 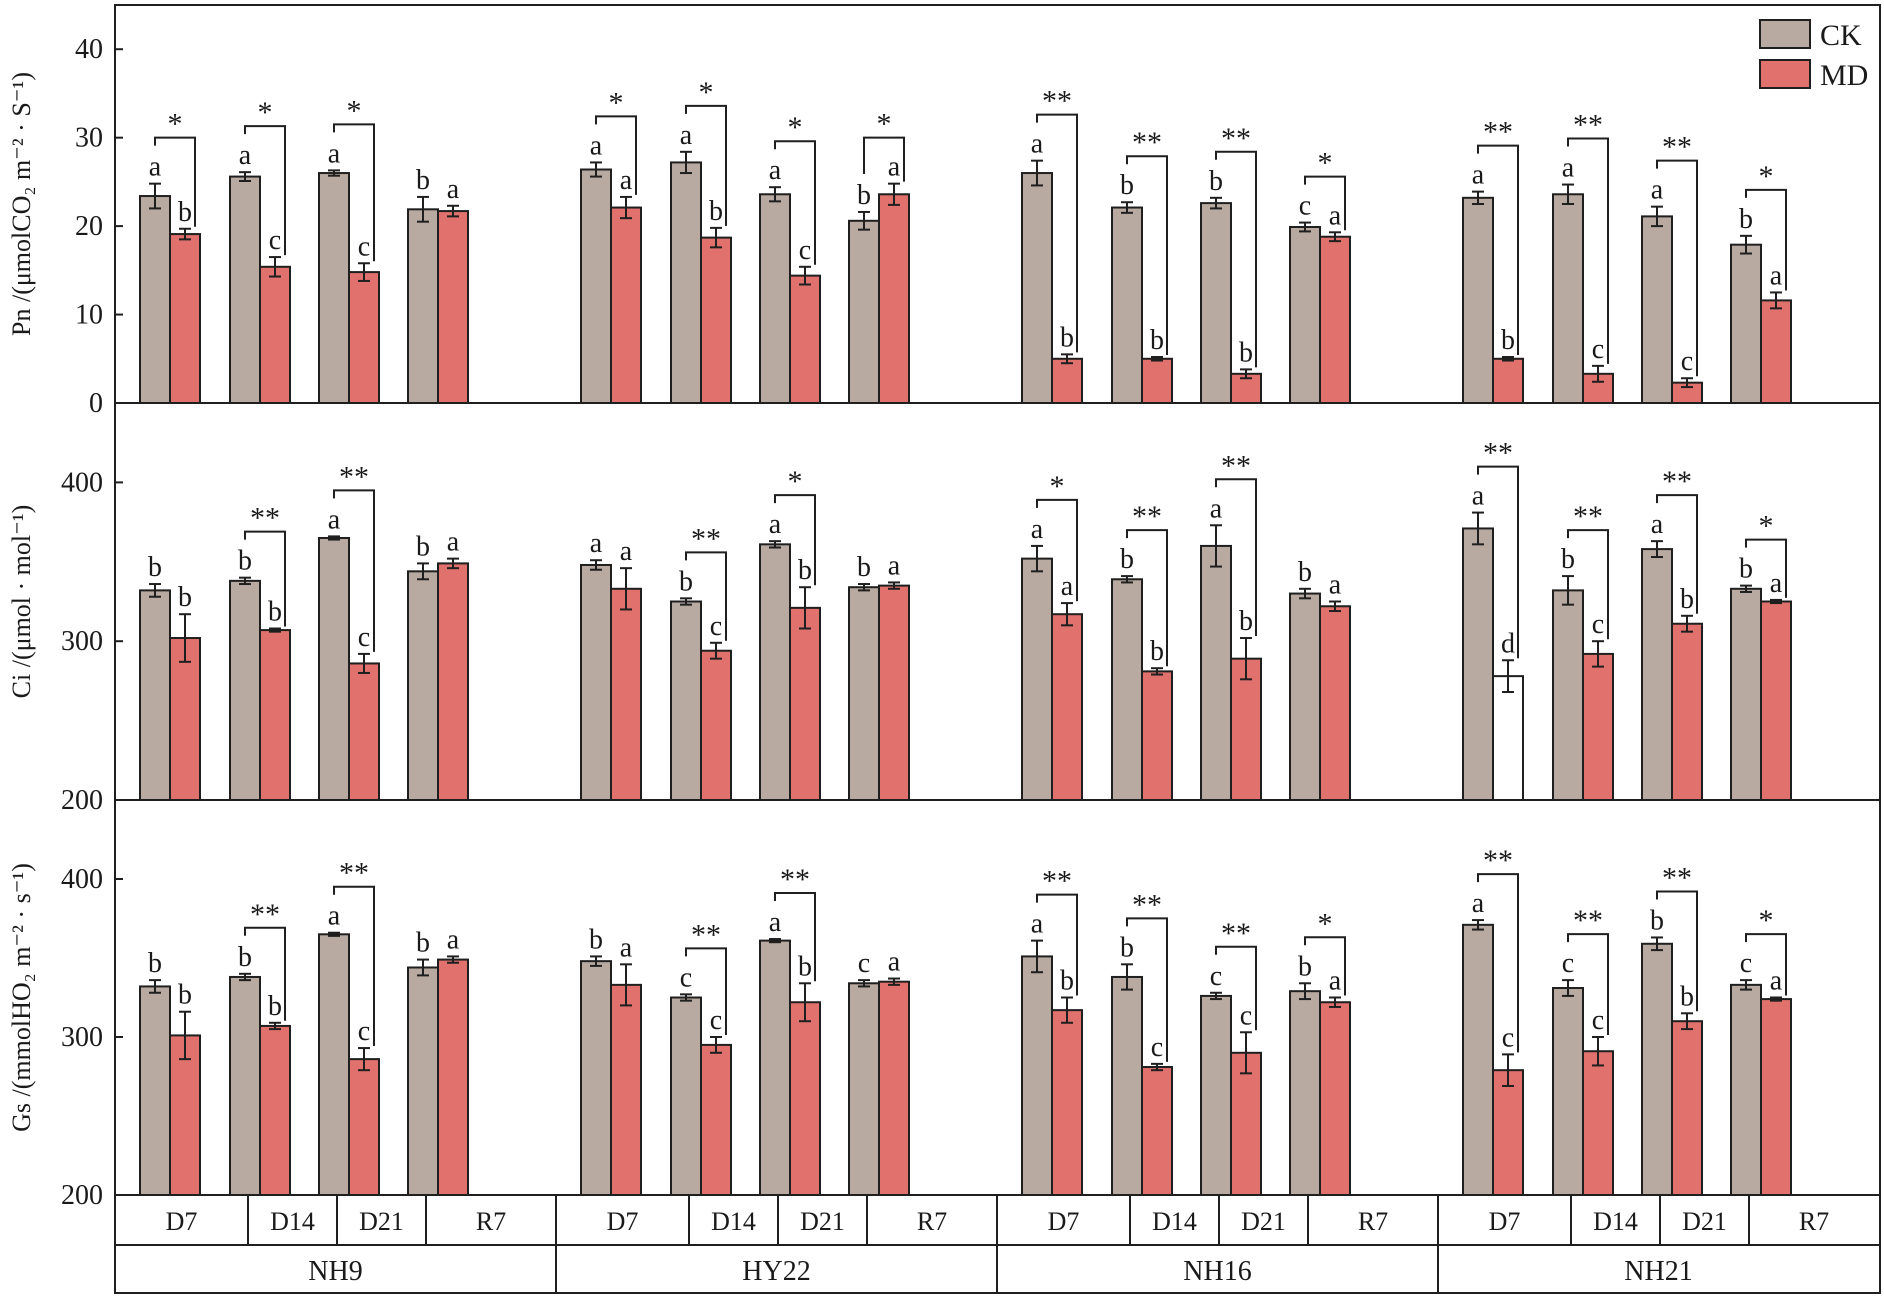 I want to click on y-axis-label: Ci /(μmol · mol⁻¹), so click(x=21, y=602).